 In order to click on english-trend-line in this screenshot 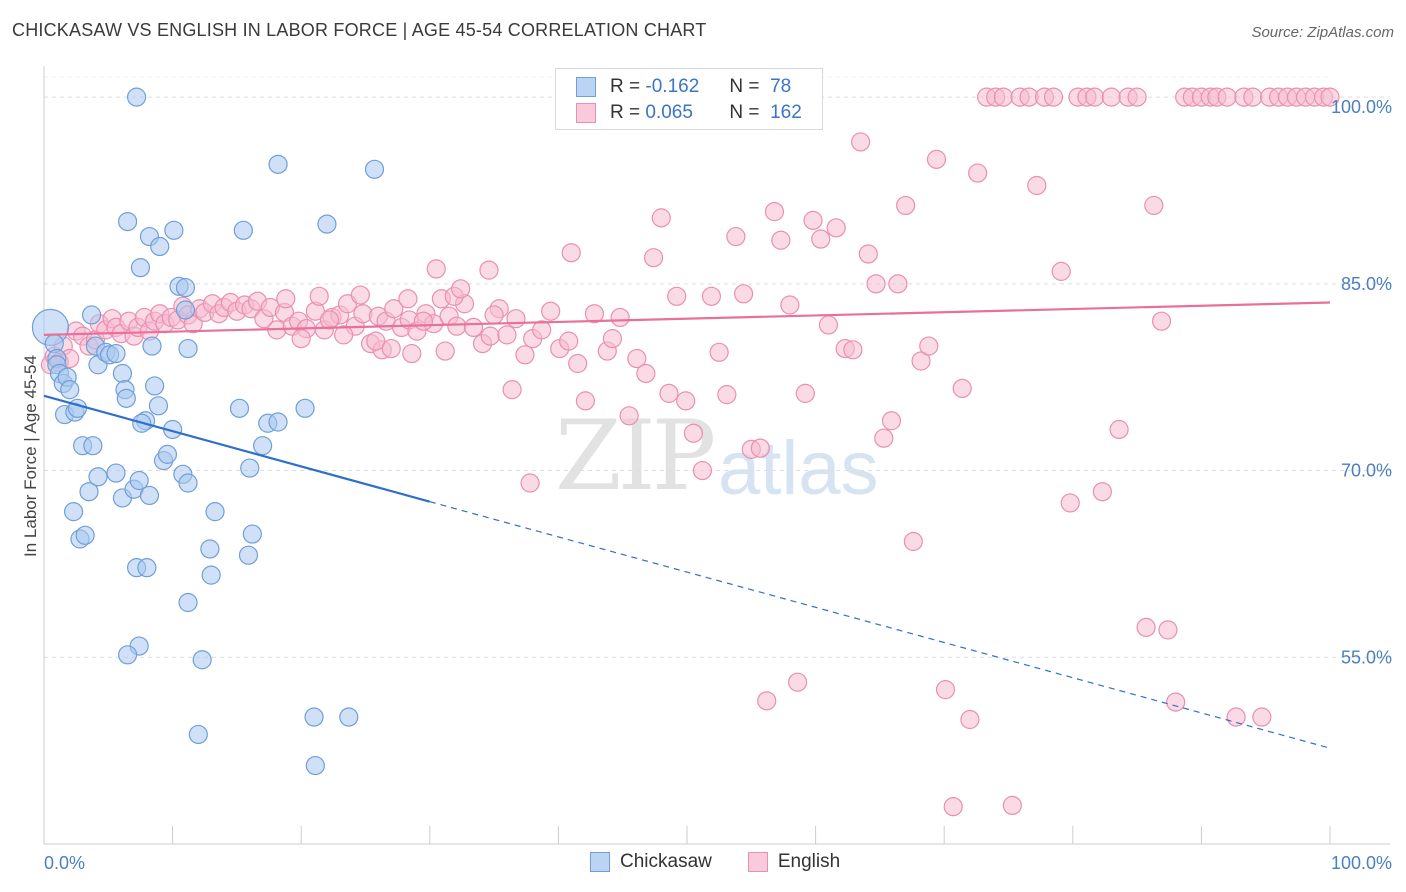, I will do `click(687, 318)`.